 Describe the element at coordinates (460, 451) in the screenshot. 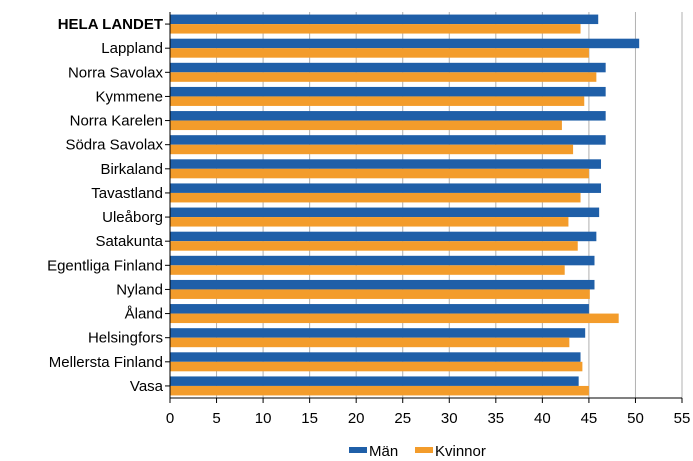

I see `legend-label-kvinnor: Kvinnor` at that location.